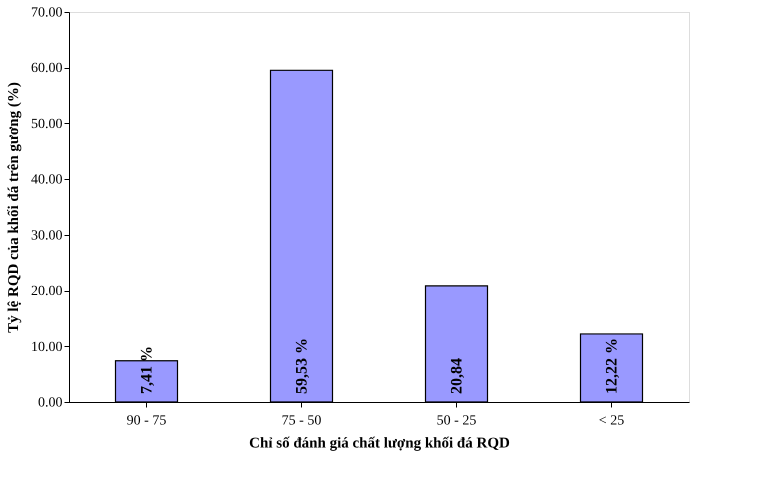 Image resolution: width=758 pixels, height=480 pixels. What do you see at coordinates (14, 207) in the screenshot?
I see `y-axis-title: Tỷ lệ RQD của khối đá trên gương (%)` at bounding box center [14, 207].